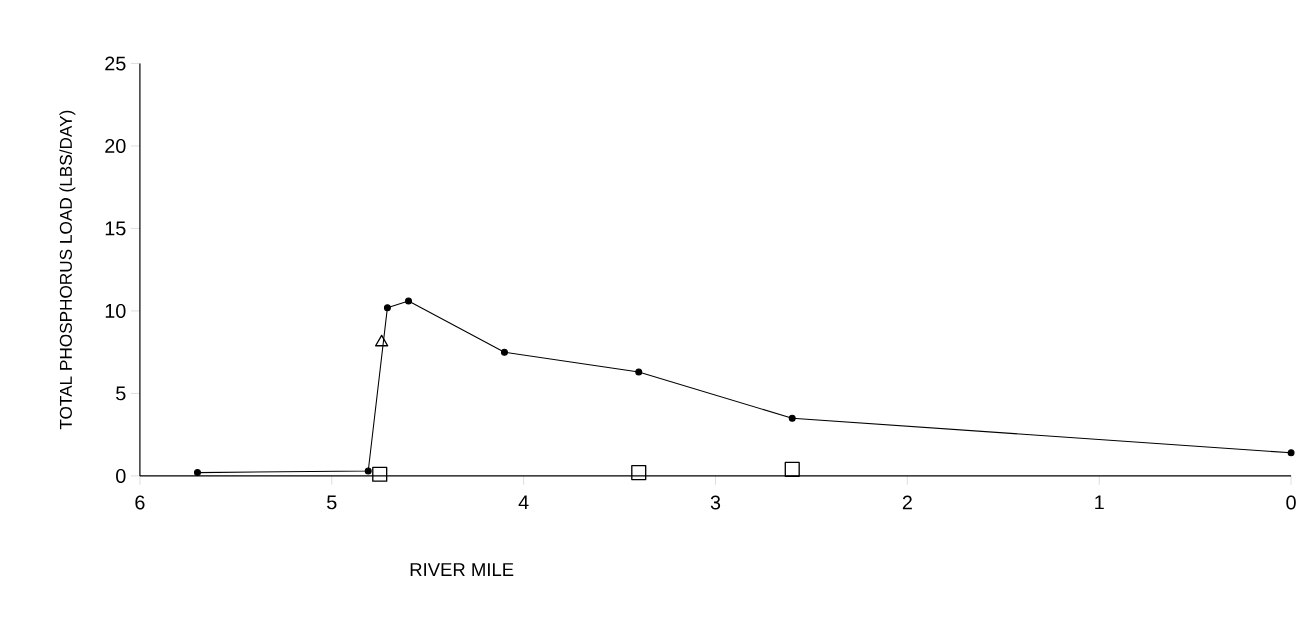 The image size is (1301, 626). I want to click on y-tick-label: 10, so click(115, 311).